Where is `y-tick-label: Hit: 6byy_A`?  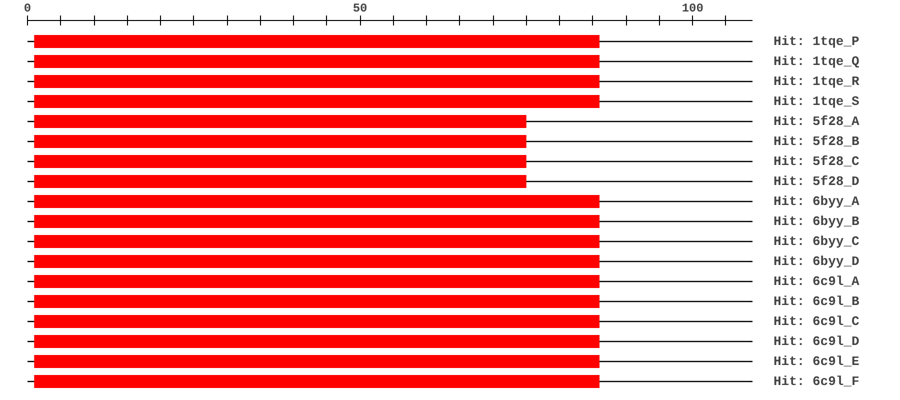
y-tick-label: Hit: 6byy_A is located at coordinates (817, 201).